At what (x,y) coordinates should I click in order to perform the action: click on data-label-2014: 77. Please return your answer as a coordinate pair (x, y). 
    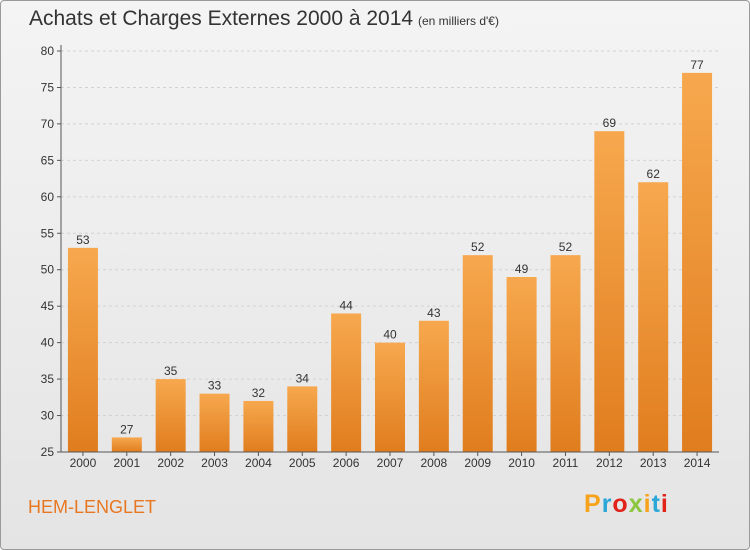
    Looking at the image, I should click on (697, 65).